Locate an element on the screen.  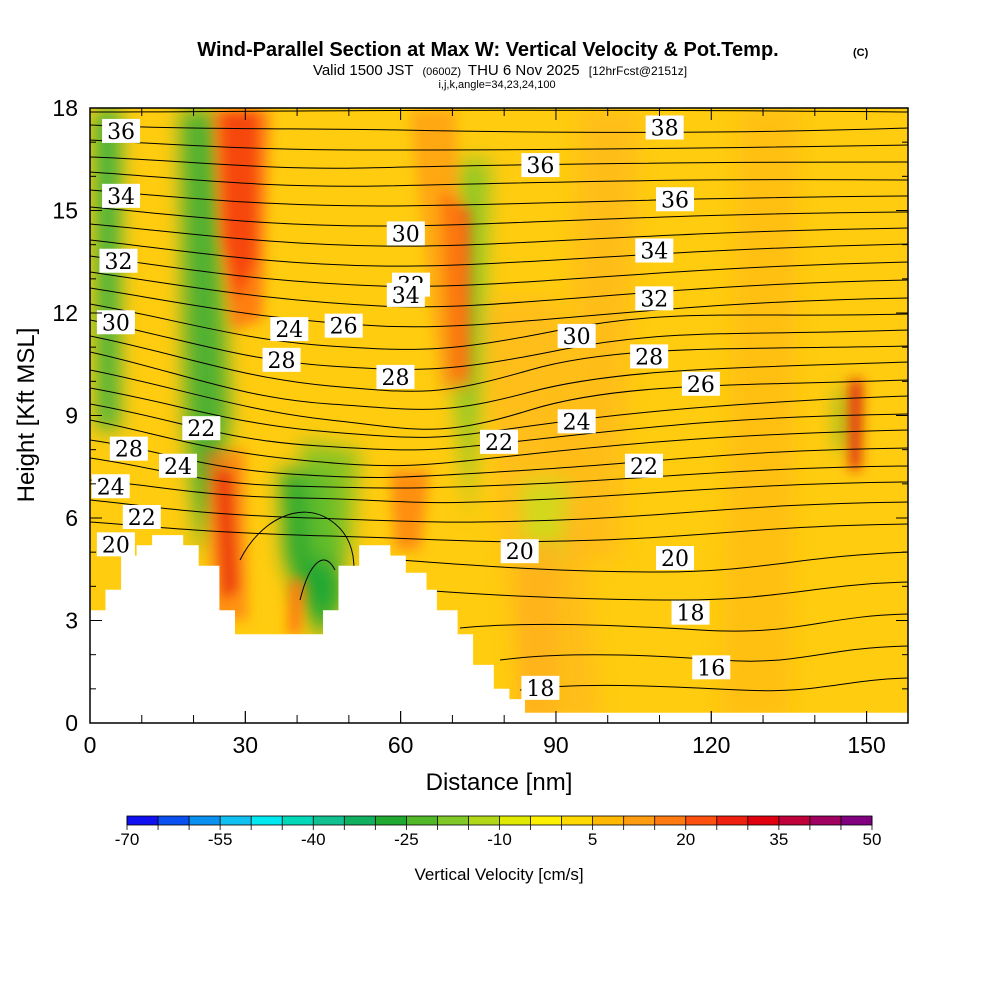
theta-contour-label: 18 is located at coordinates (690, 613).